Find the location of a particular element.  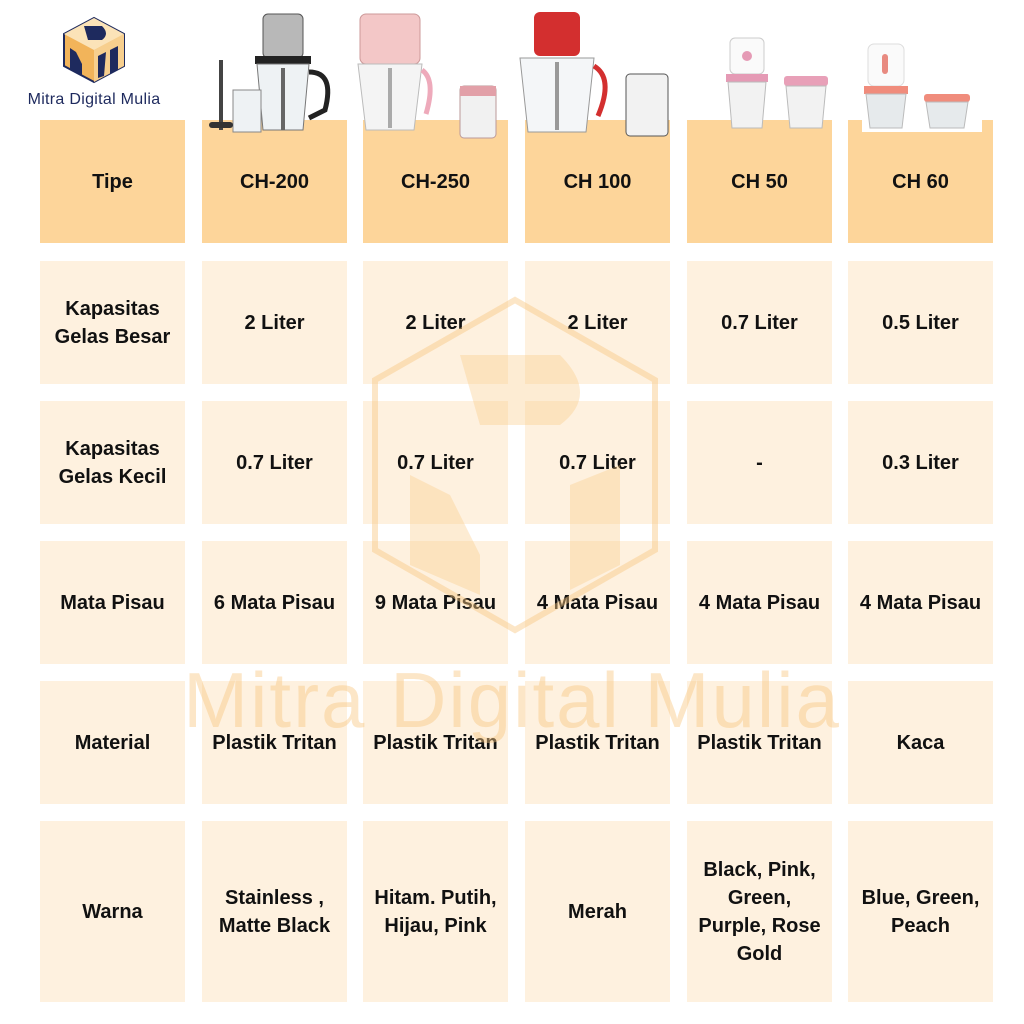

product-header: CH-200 is located at coordinates (274, 181).